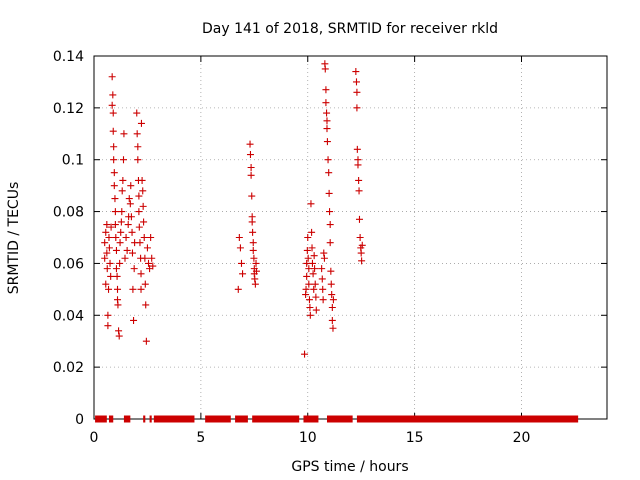 The width and height of the screenshot is (640, 480). I want to click on x-tick-label: 0, so click(94, 438).